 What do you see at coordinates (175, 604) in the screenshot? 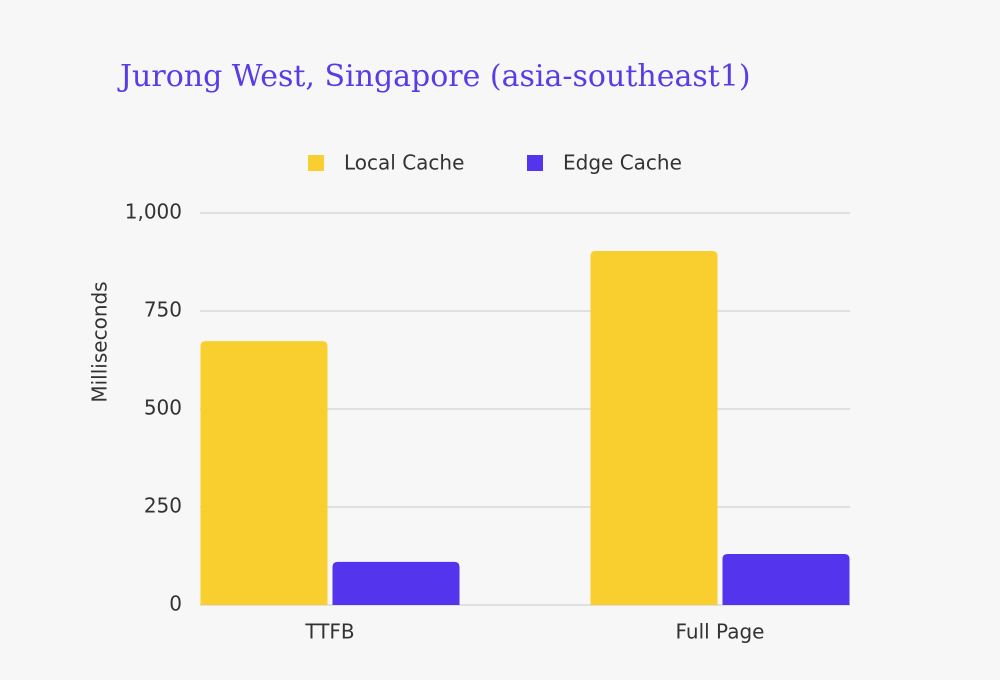
I see `y-tick-label: 0` at bounding box center [175, 604].